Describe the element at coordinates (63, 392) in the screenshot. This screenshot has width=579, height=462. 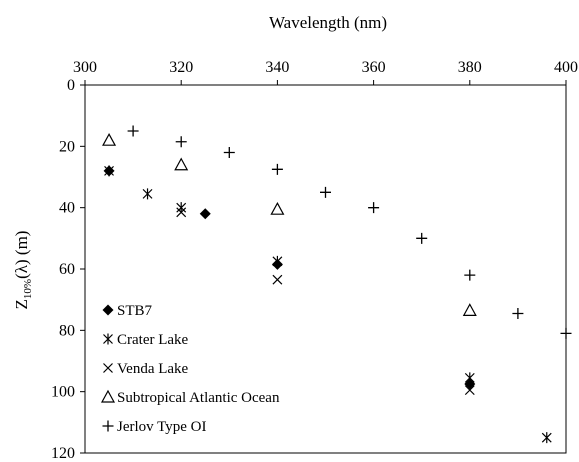
I see `y-tick-label: 100` at that location.